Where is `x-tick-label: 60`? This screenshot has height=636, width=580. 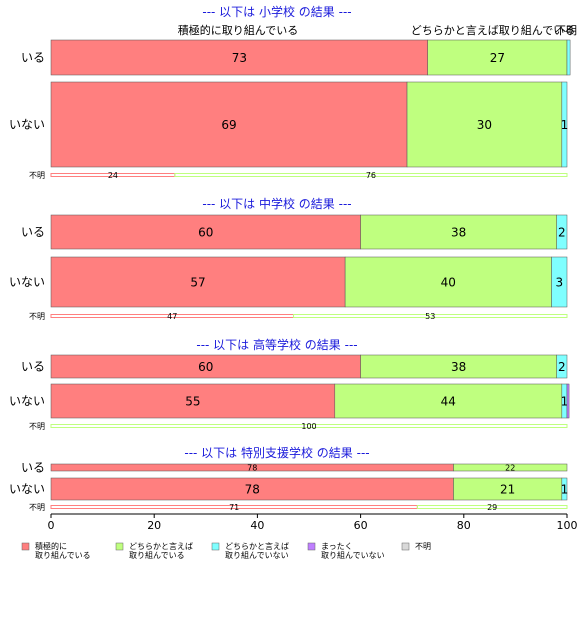 x-tick-label: 60 is located at coordinates (361, 525).